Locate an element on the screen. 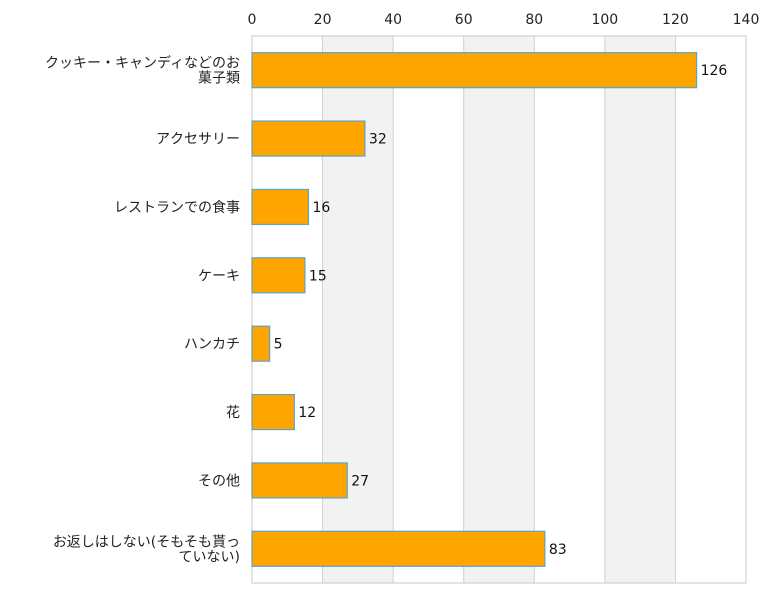 The image size is (784, 610). x-tick-label: 120 is located at coordinates (675, 20).